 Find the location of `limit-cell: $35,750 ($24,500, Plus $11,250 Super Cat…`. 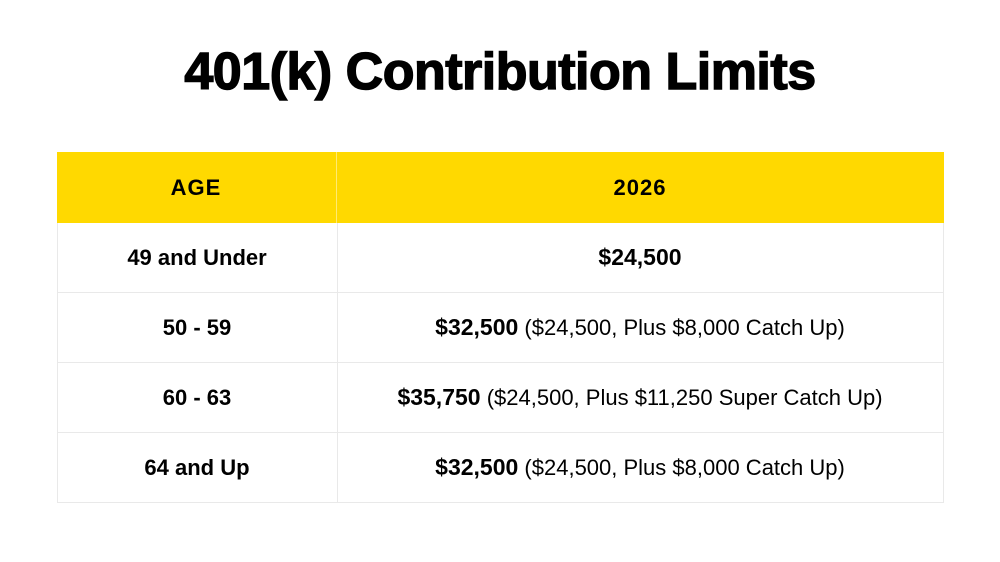

limit-cell: $35,750 ($24,500, Plus $11,250 Super Cat… is located at coordinates (640, 397).